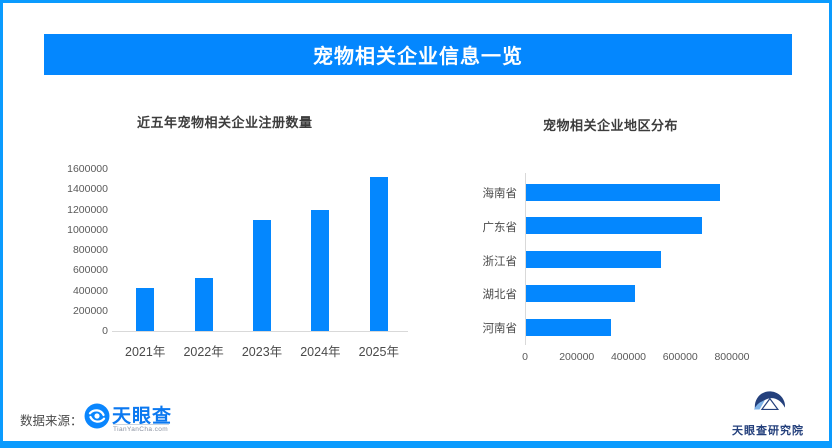 The width and height of the screenshot is (832, 448). What do you see at coordinates (141, 428) in the screenshot?
I see `tianyancha-domain-text: TianYanCha.com` at bounding box center [141, 428].